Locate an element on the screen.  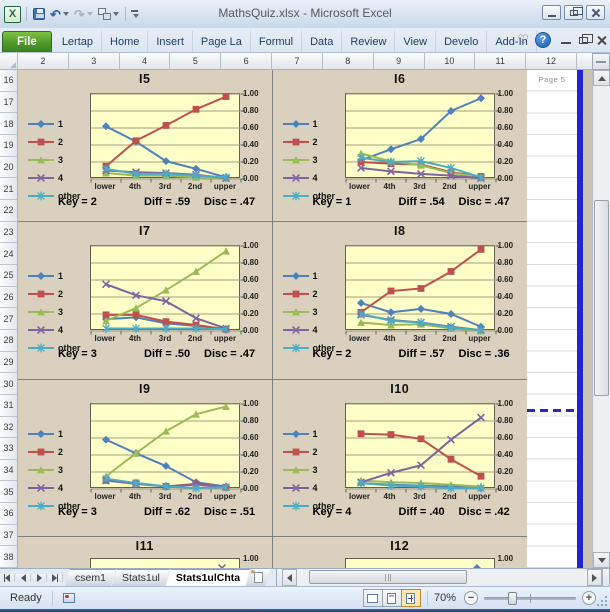
page-break-preview-button is located at coordinates (410, 598).